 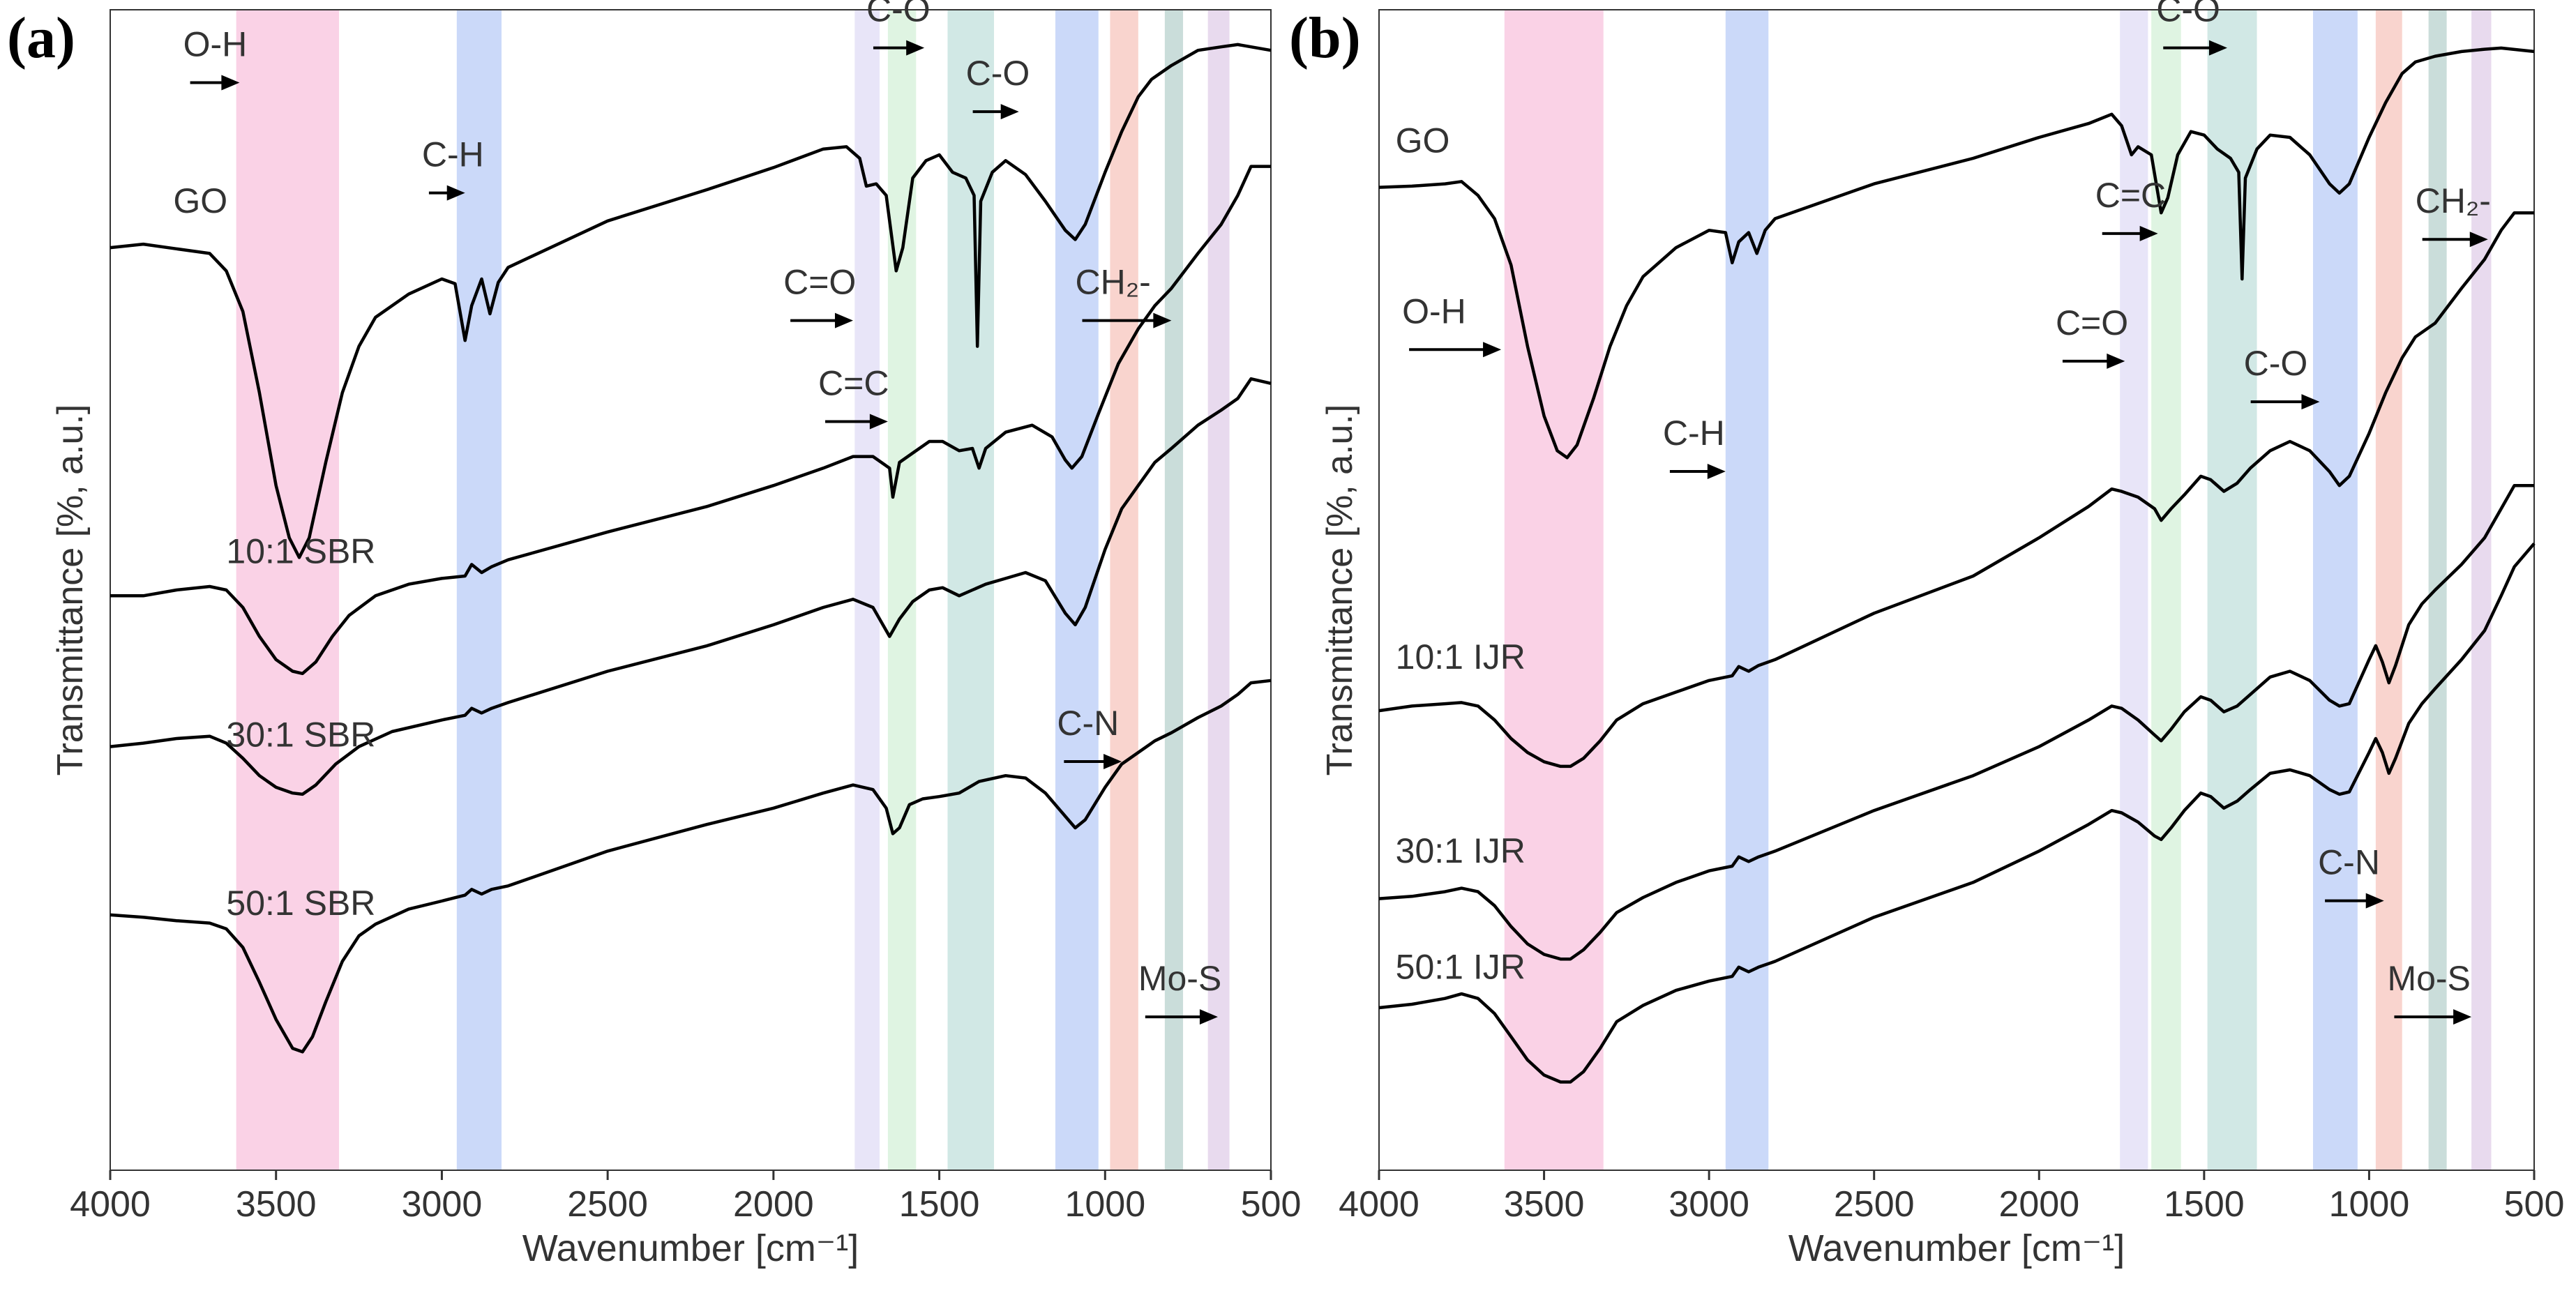 What do you see at coordinates (2092, 323) in the screenshot?
I see `panel-b-annotation: C=O` at bounding box center [2092, 323].